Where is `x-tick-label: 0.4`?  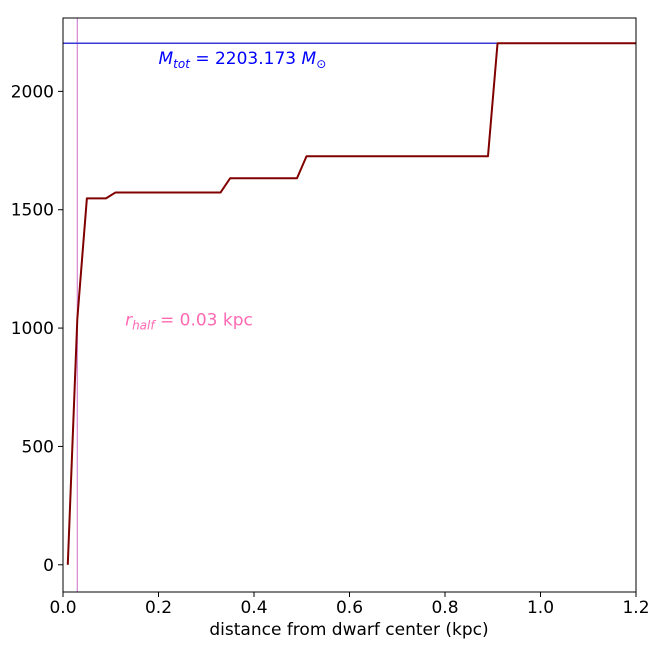 x-tick-label: 0.4 is located at coordinates (253, 608).